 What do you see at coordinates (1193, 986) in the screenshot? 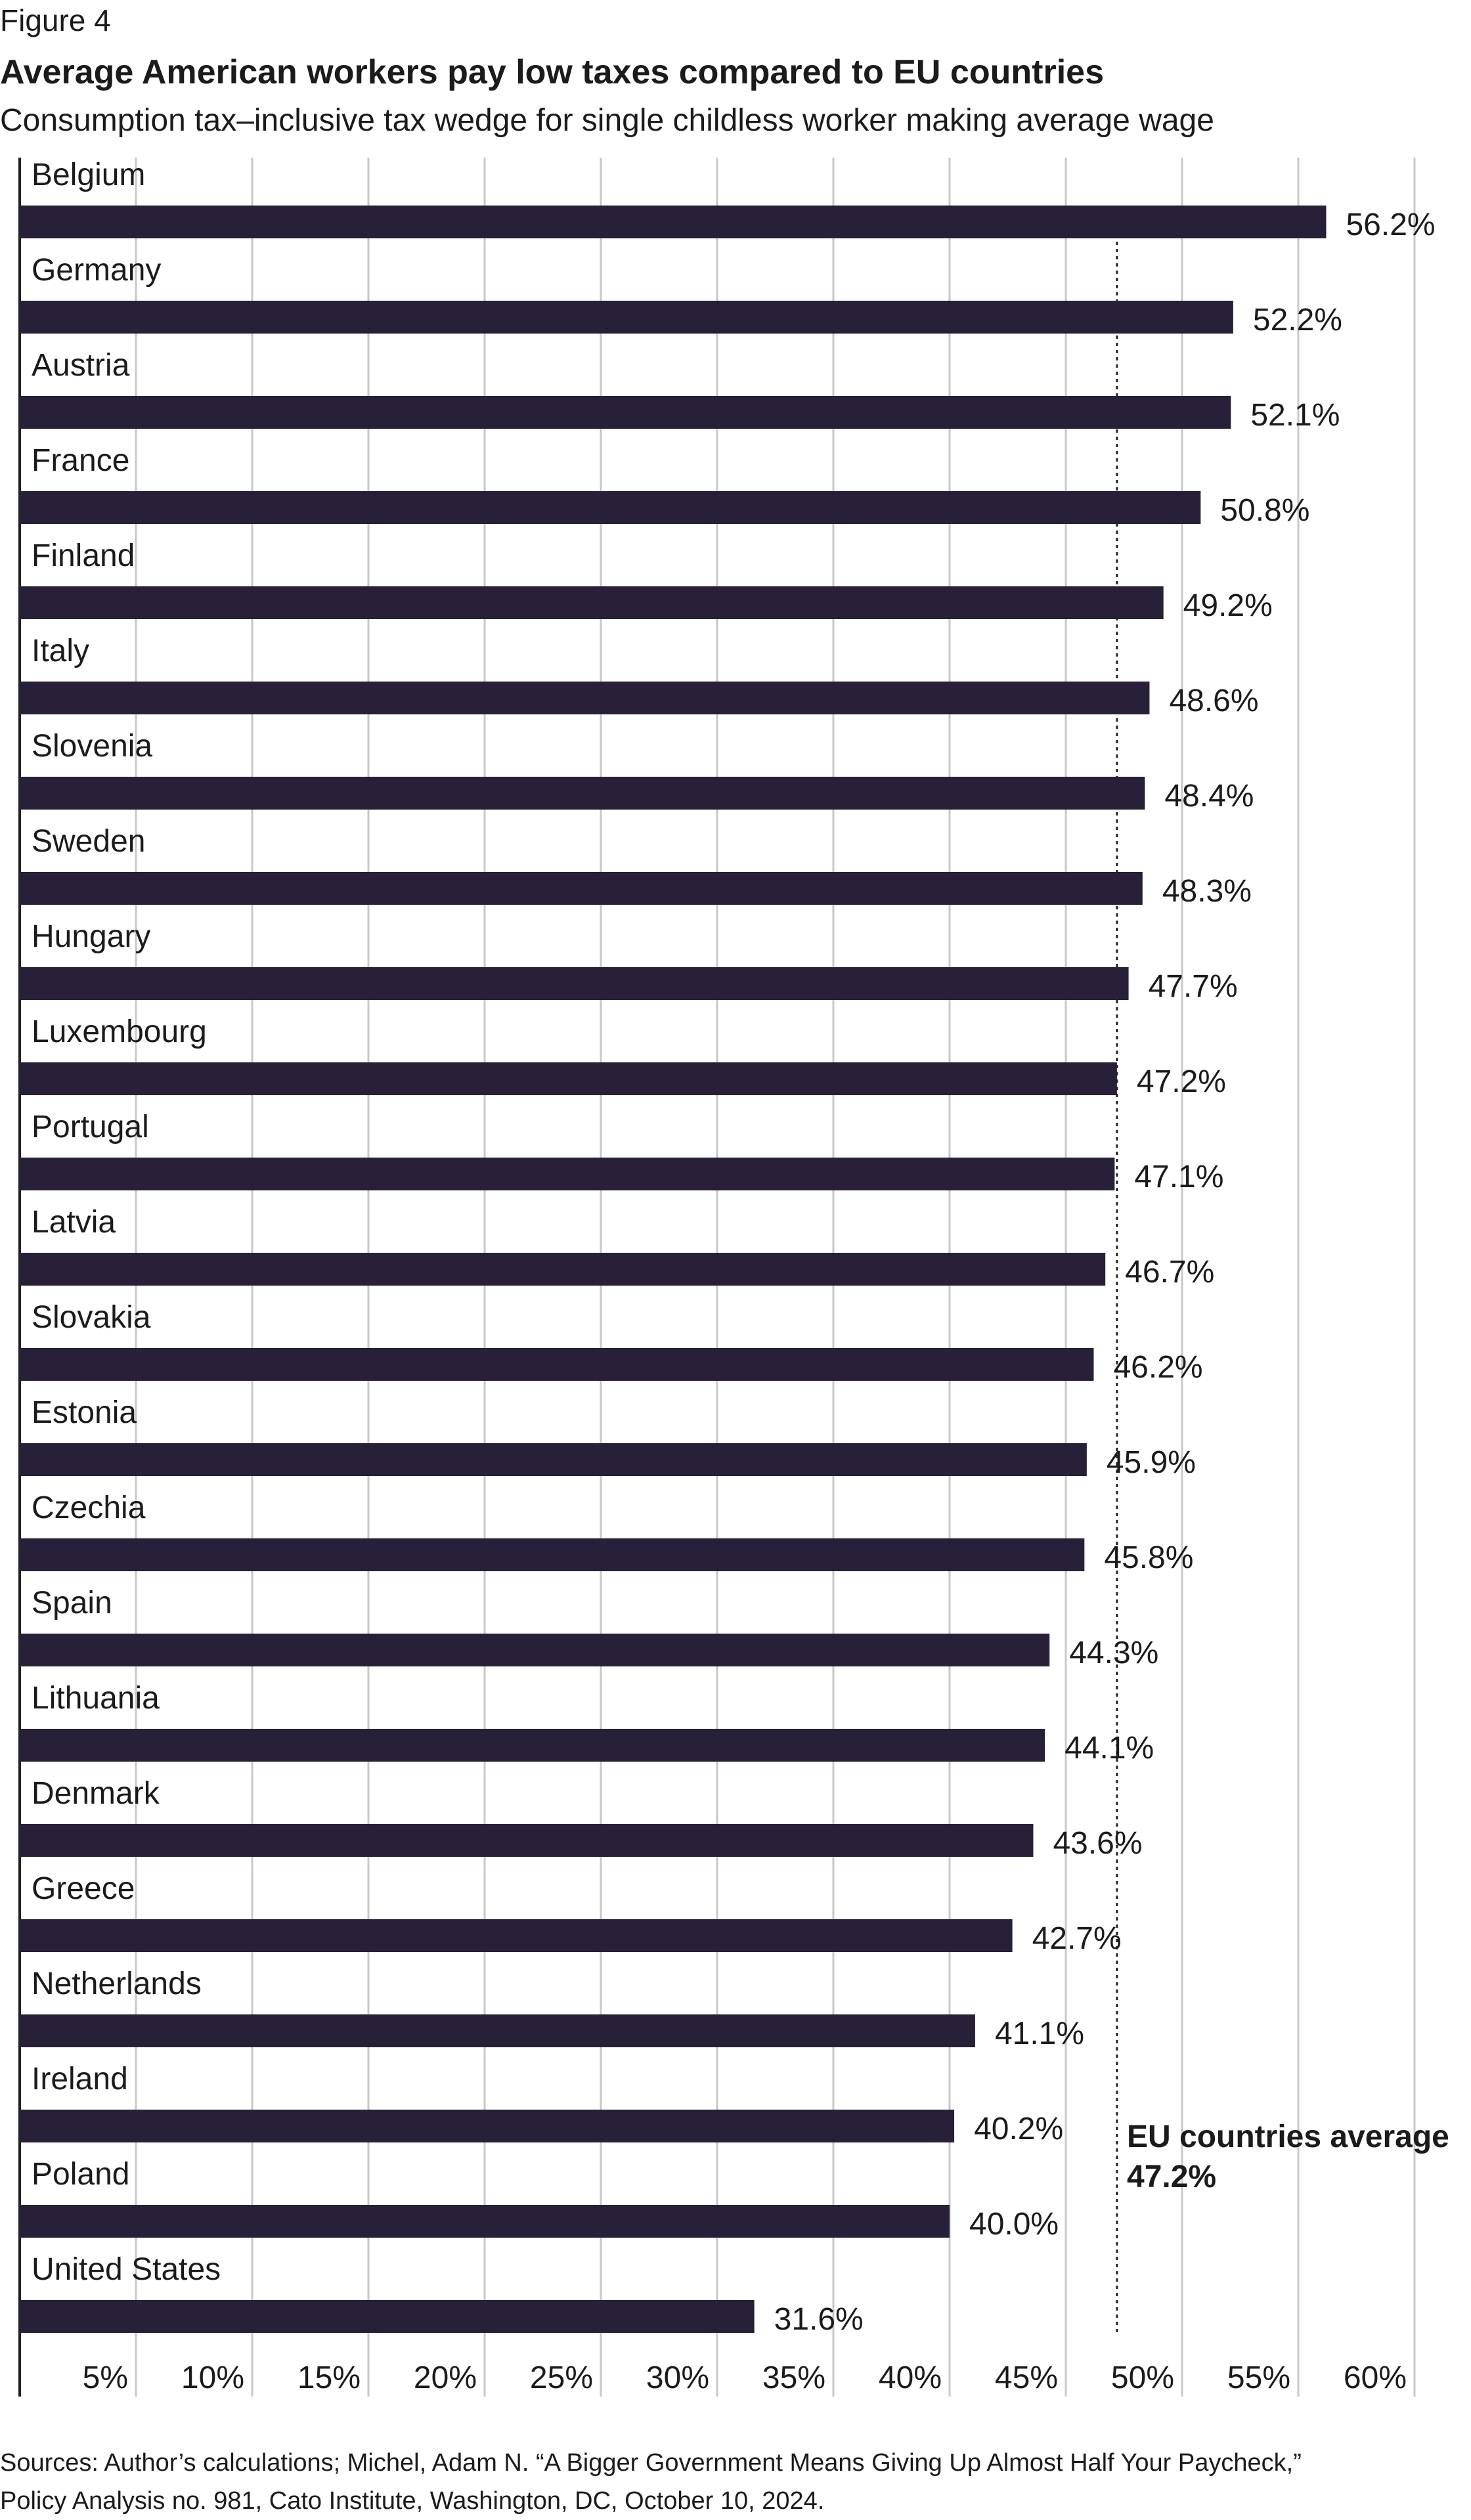
I see `value-label: 47.7%` at bounding box center [1193, 986].